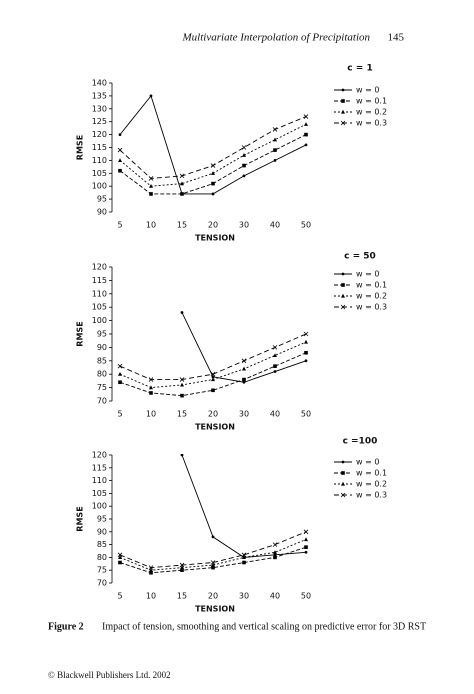 The image size is (474, 694). What do you see at coordinates (371, 112) in the screenshot?
I see `legend-label: w = 0.2` at bounding box center [371, 112].